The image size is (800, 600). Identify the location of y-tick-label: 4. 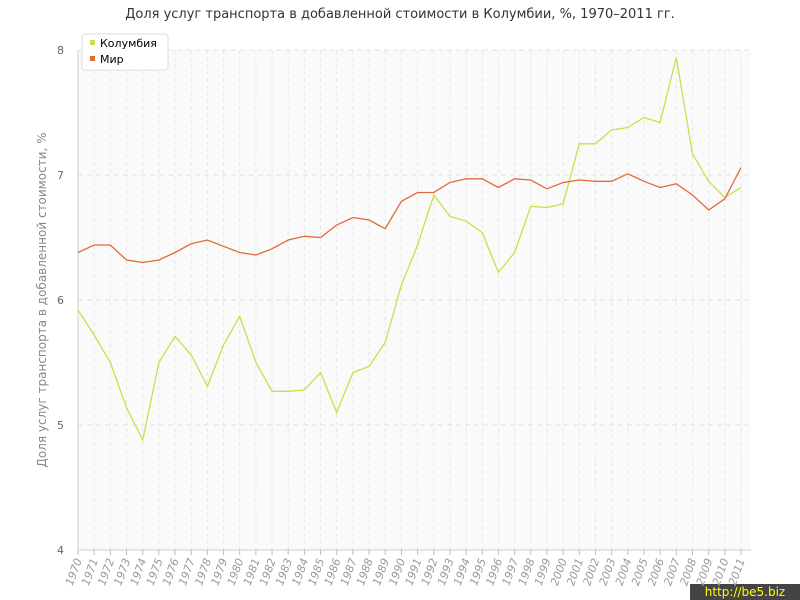
(60, 550).